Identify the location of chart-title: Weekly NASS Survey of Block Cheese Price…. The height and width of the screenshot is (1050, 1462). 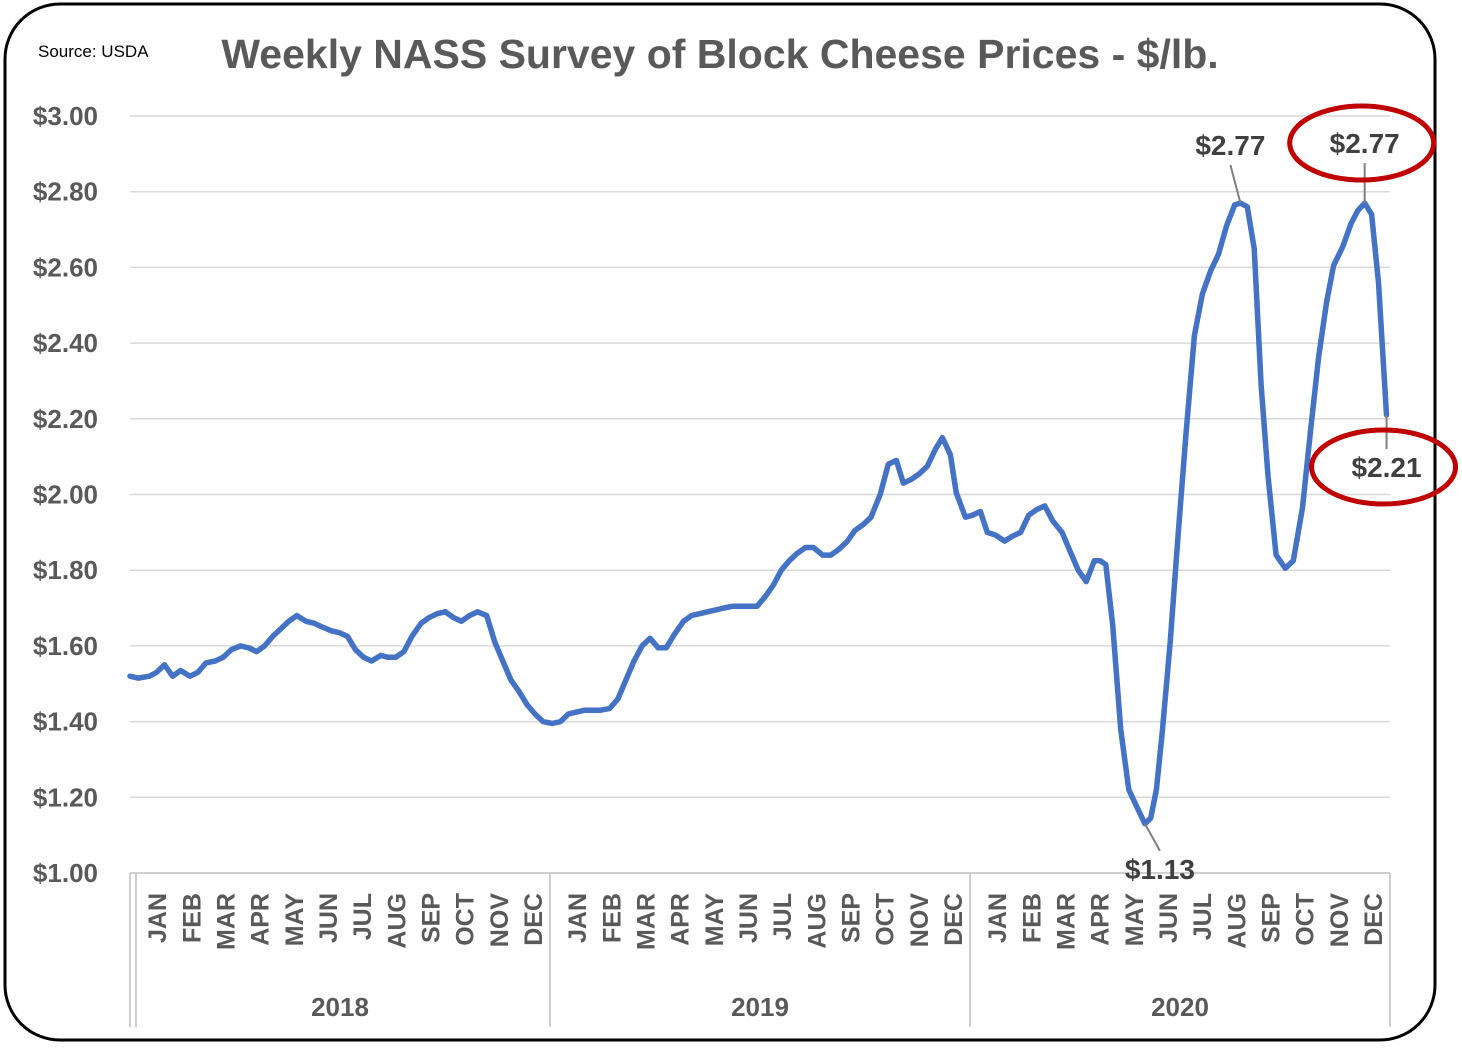
(719, 54).